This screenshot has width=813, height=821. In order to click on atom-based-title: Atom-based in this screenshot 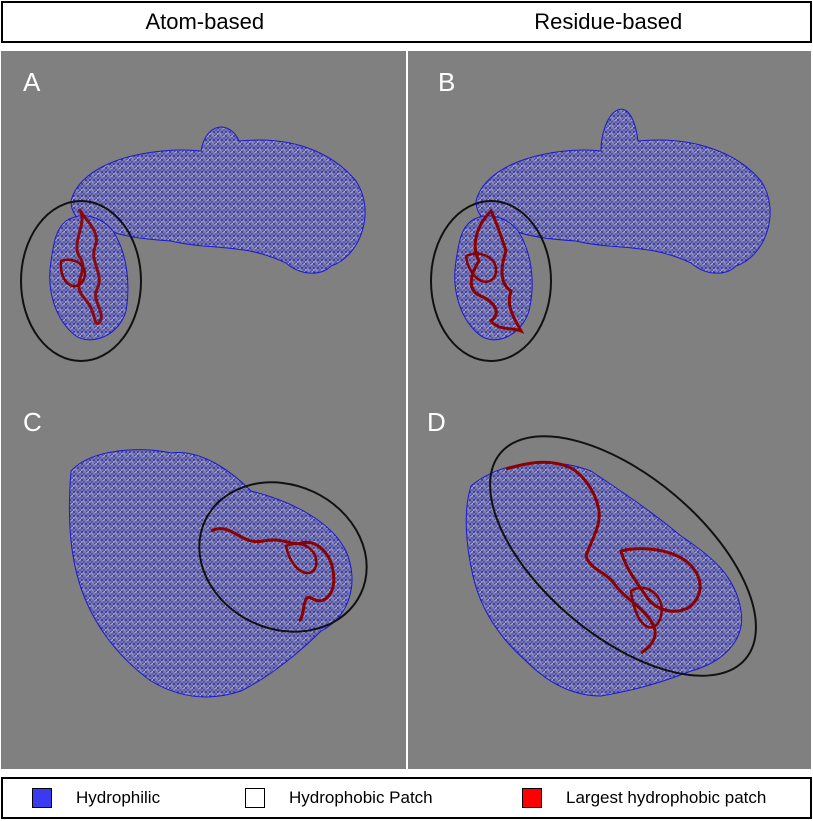, I will do `click(205, 21)`.